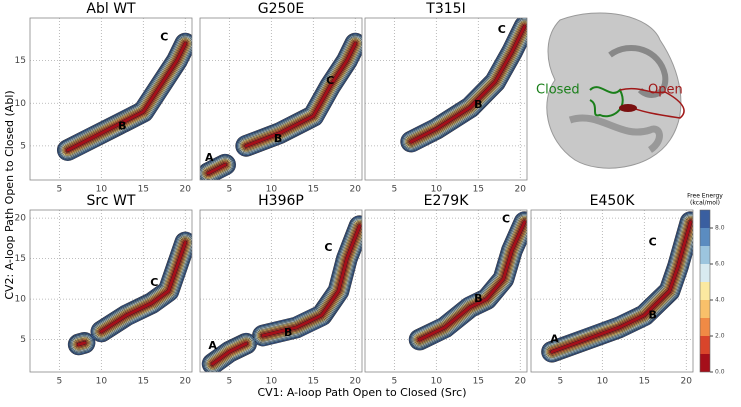 This screenshot has height=407, width=741. I want to click on closed-loop, so click(606, 102).